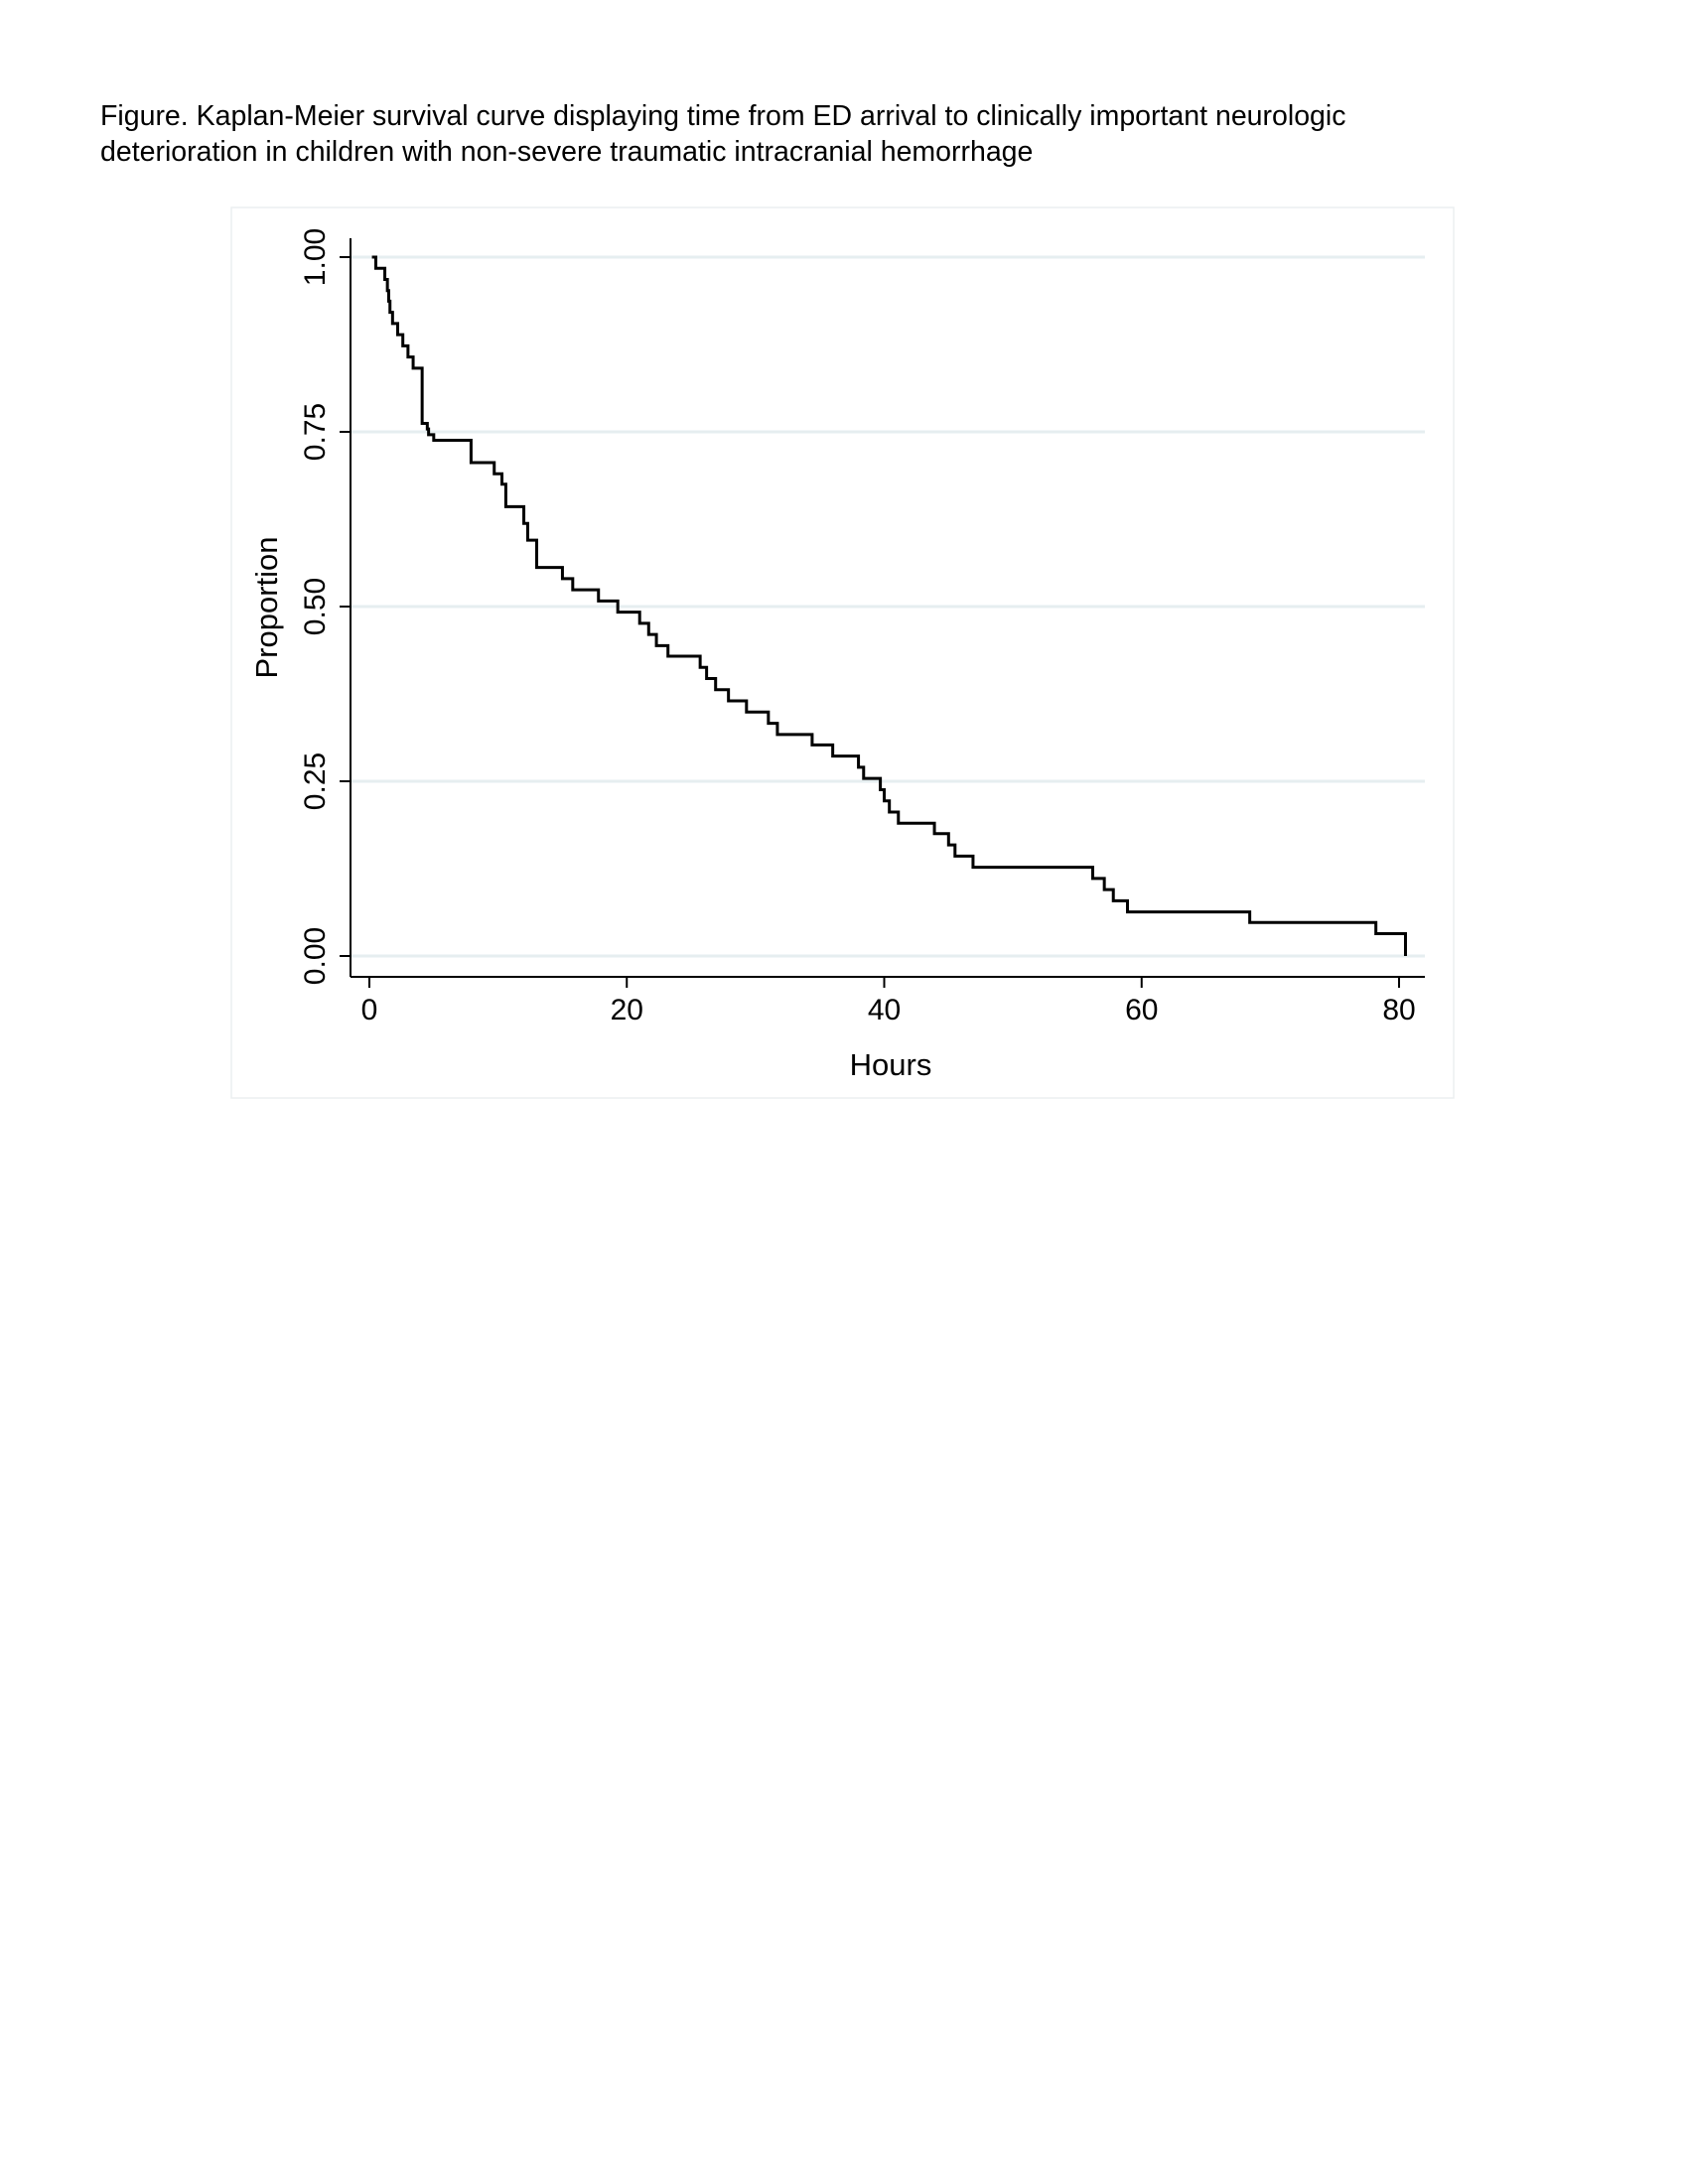 This screenshot has height=2184, width=1688. I want to click on x-tick-label: 0, so click(369, 1010).